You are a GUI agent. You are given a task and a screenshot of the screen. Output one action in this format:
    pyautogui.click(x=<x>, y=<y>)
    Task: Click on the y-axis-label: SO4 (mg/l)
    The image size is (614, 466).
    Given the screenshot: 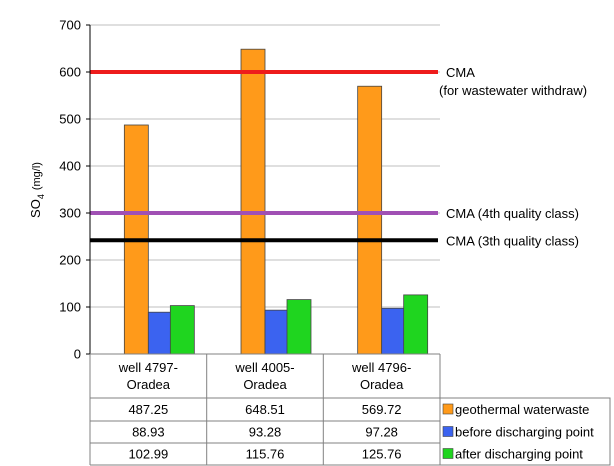 What is the action you would take?
    pyautogui.click(x=37, y=190)
    